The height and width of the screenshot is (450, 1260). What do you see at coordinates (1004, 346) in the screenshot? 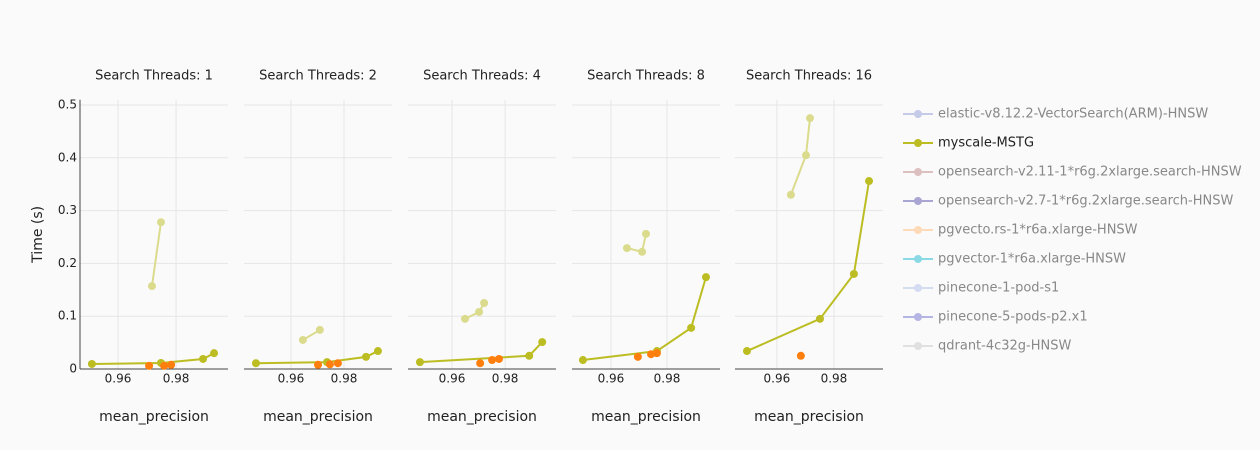
I see `legend-label: qdrant-4c32g-HNSW` at bounding box center [1004, 346].